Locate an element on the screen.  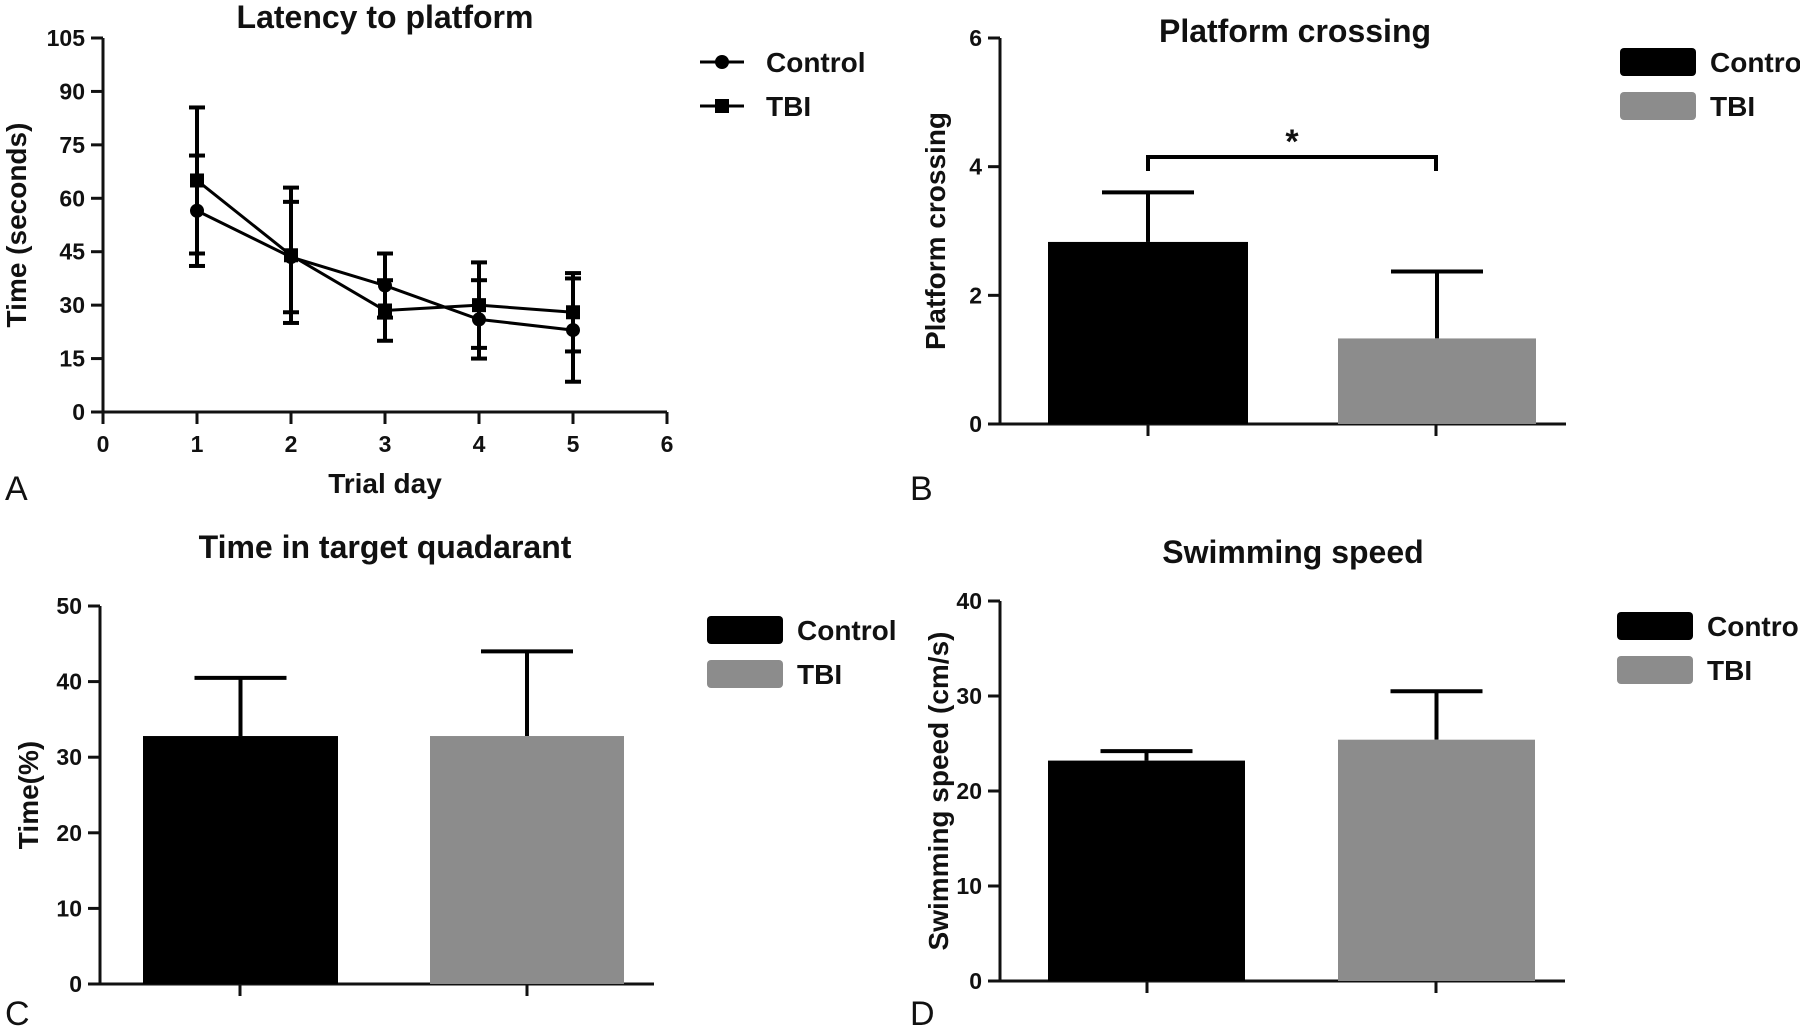
legend-marker-tbi is located at coordinates (722, 106).